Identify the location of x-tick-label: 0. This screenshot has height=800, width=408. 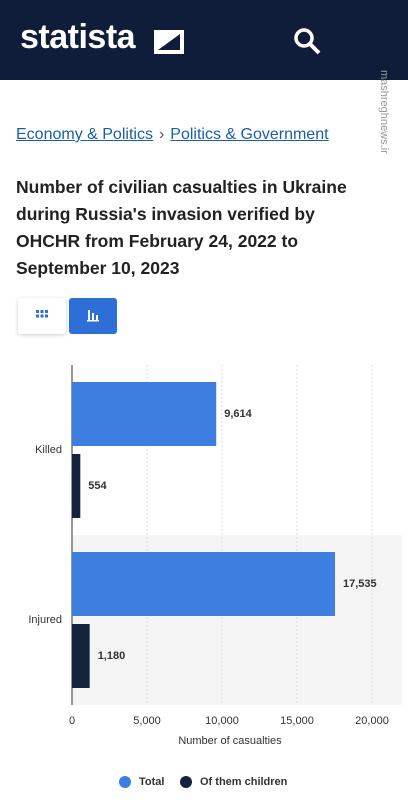
(72, 721).